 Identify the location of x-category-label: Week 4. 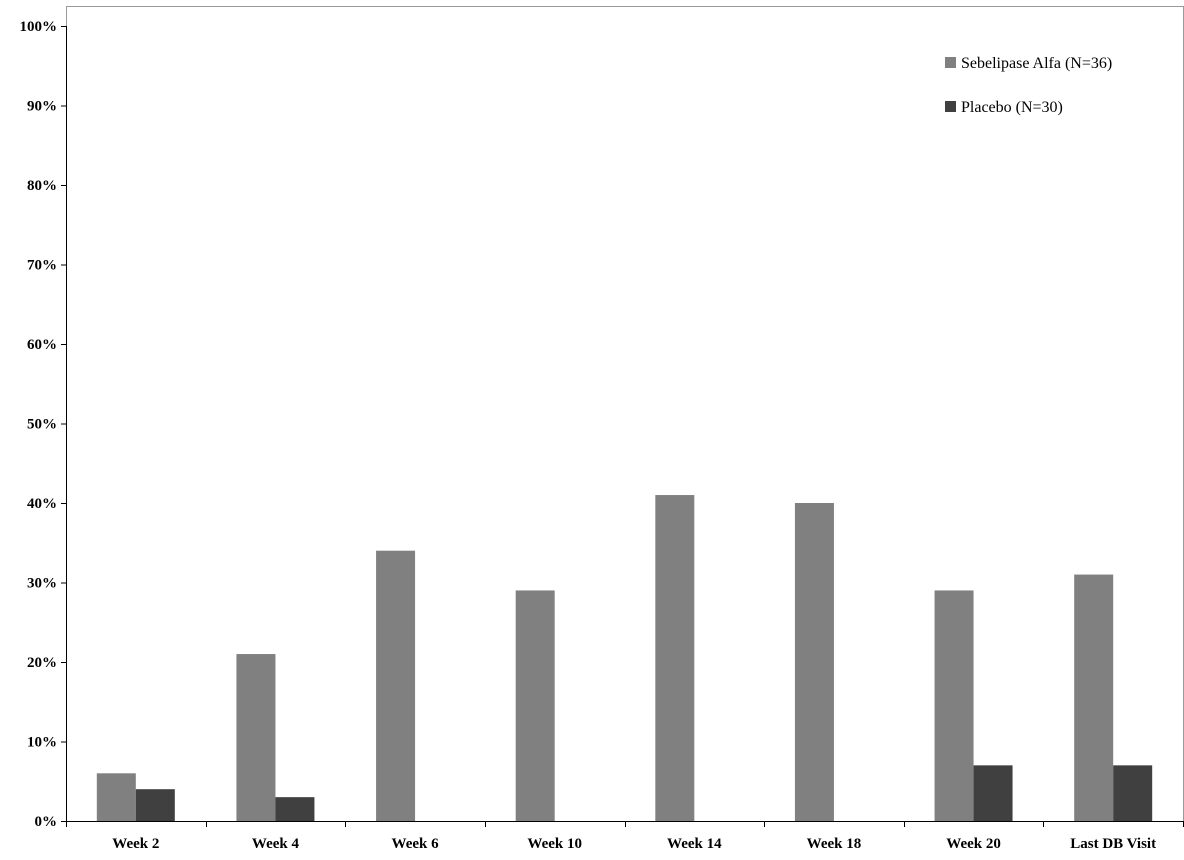
(276, 844).